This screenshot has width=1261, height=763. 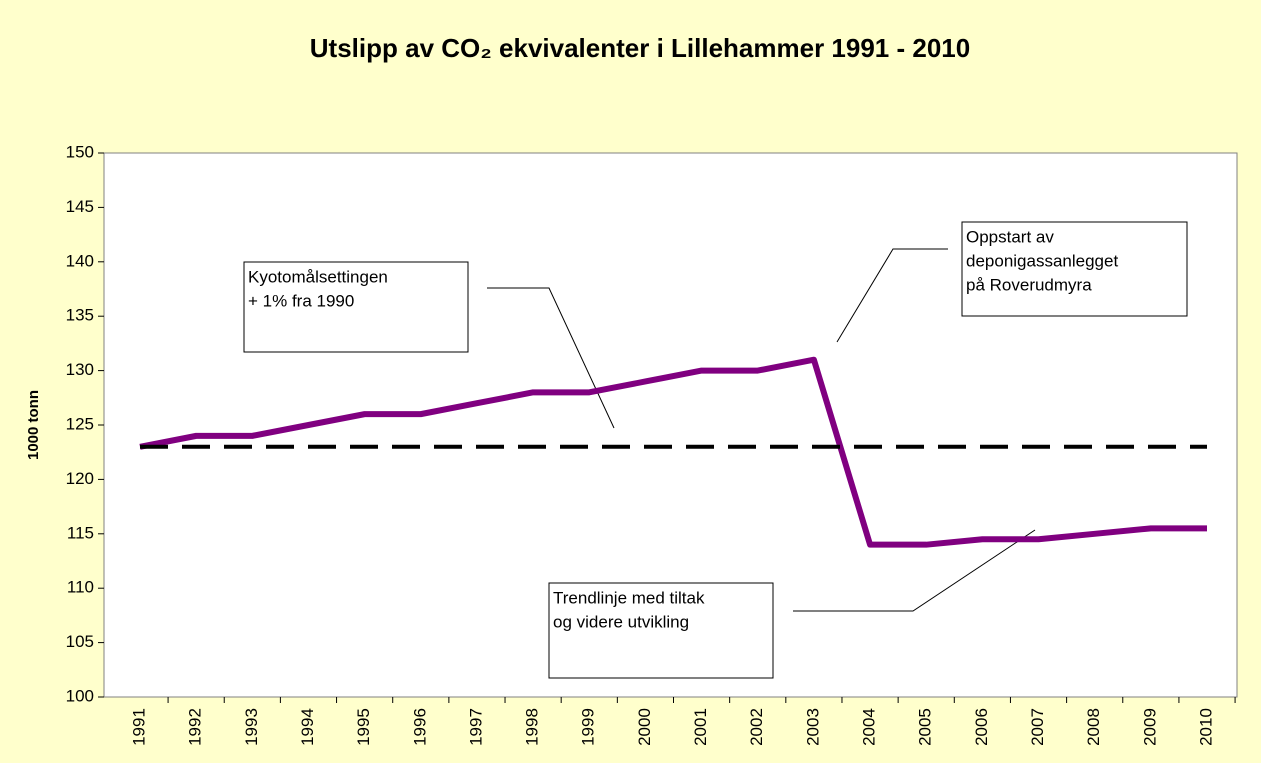 I want to click on x-tick-label: 1993, so click(x=251, y=727).